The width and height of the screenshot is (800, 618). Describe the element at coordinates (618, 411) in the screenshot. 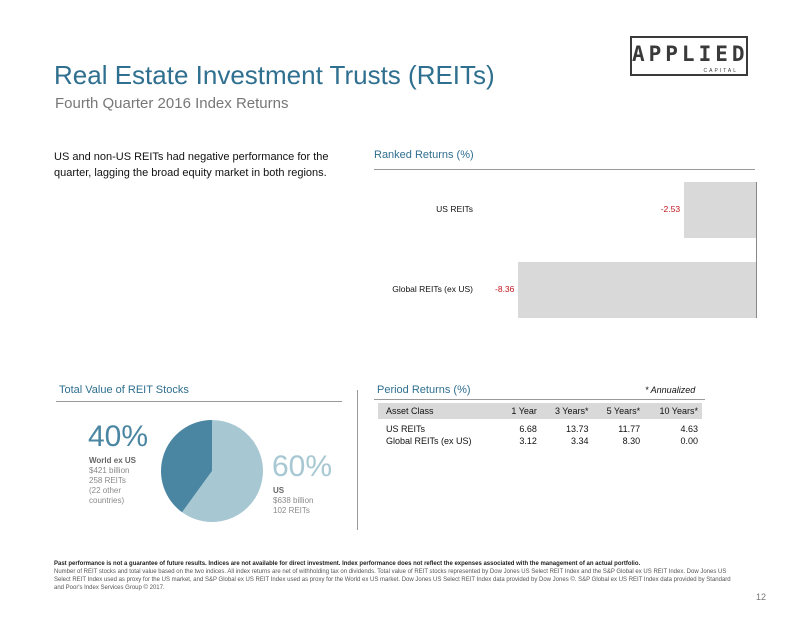

I see `col-header: 5 Years*` at that location.